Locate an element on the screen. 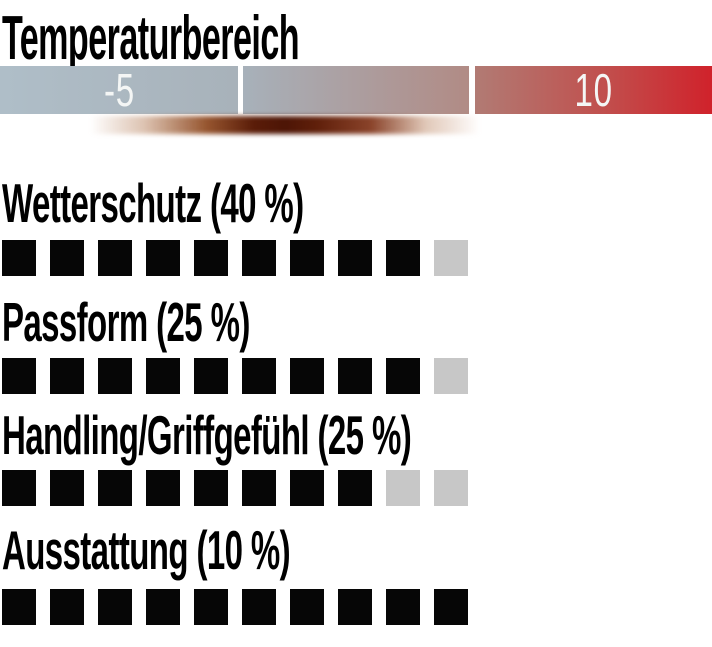 This screenshot has width=712, height=647. temperature-range-title: Temperaturbereich is located at coordinates (272, 39).